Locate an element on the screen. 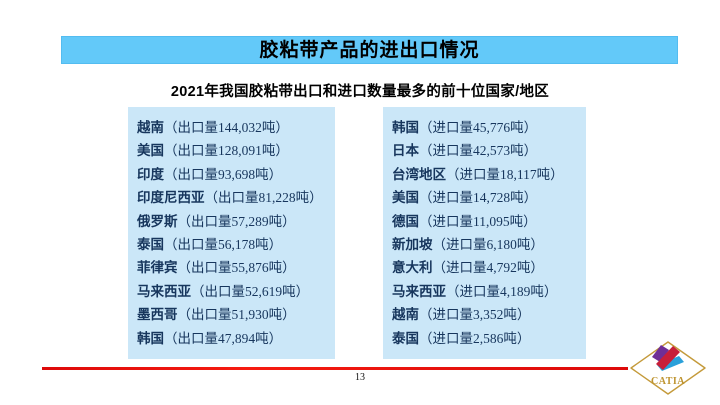 Image resolution: width=720 pixels, height=405 pixels. quantity-info: （进口量11,095吨） is located at coordinates (478, 221).